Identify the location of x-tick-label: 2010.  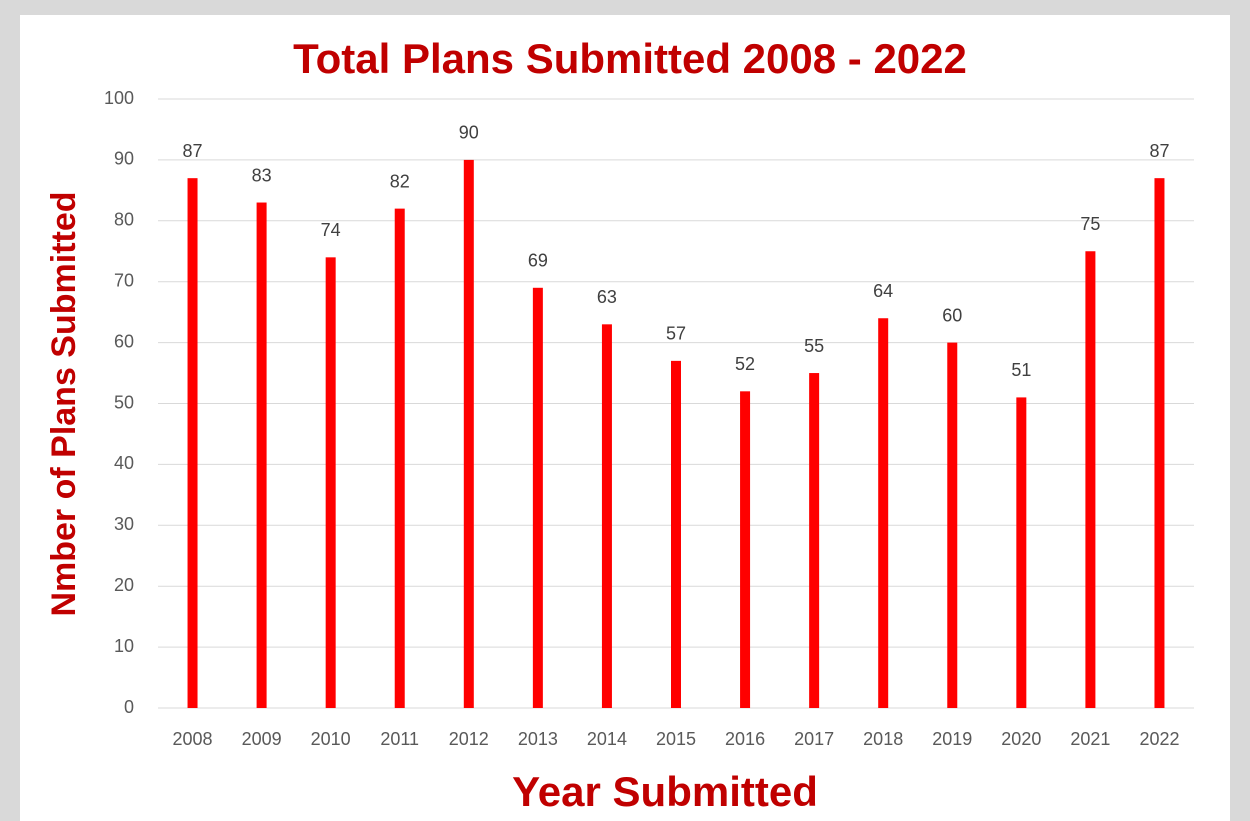
(331, 739).